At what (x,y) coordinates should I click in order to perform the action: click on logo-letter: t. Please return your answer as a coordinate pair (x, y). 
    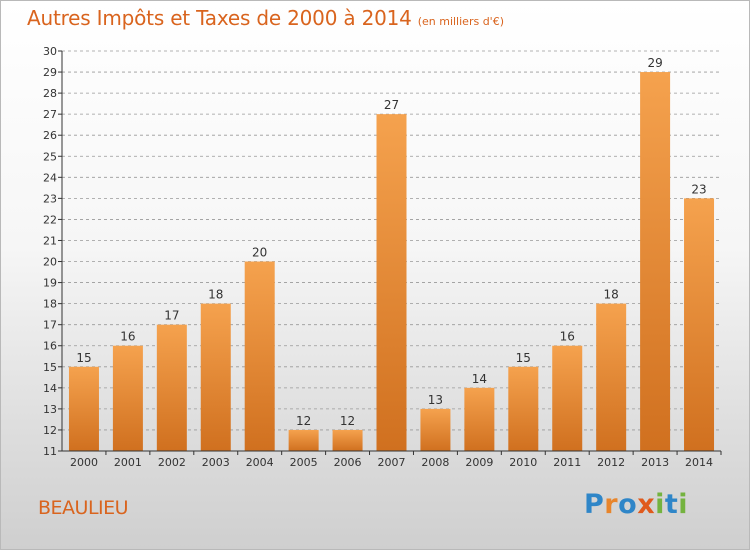
    Looking at the image, I should click on (671, 504).